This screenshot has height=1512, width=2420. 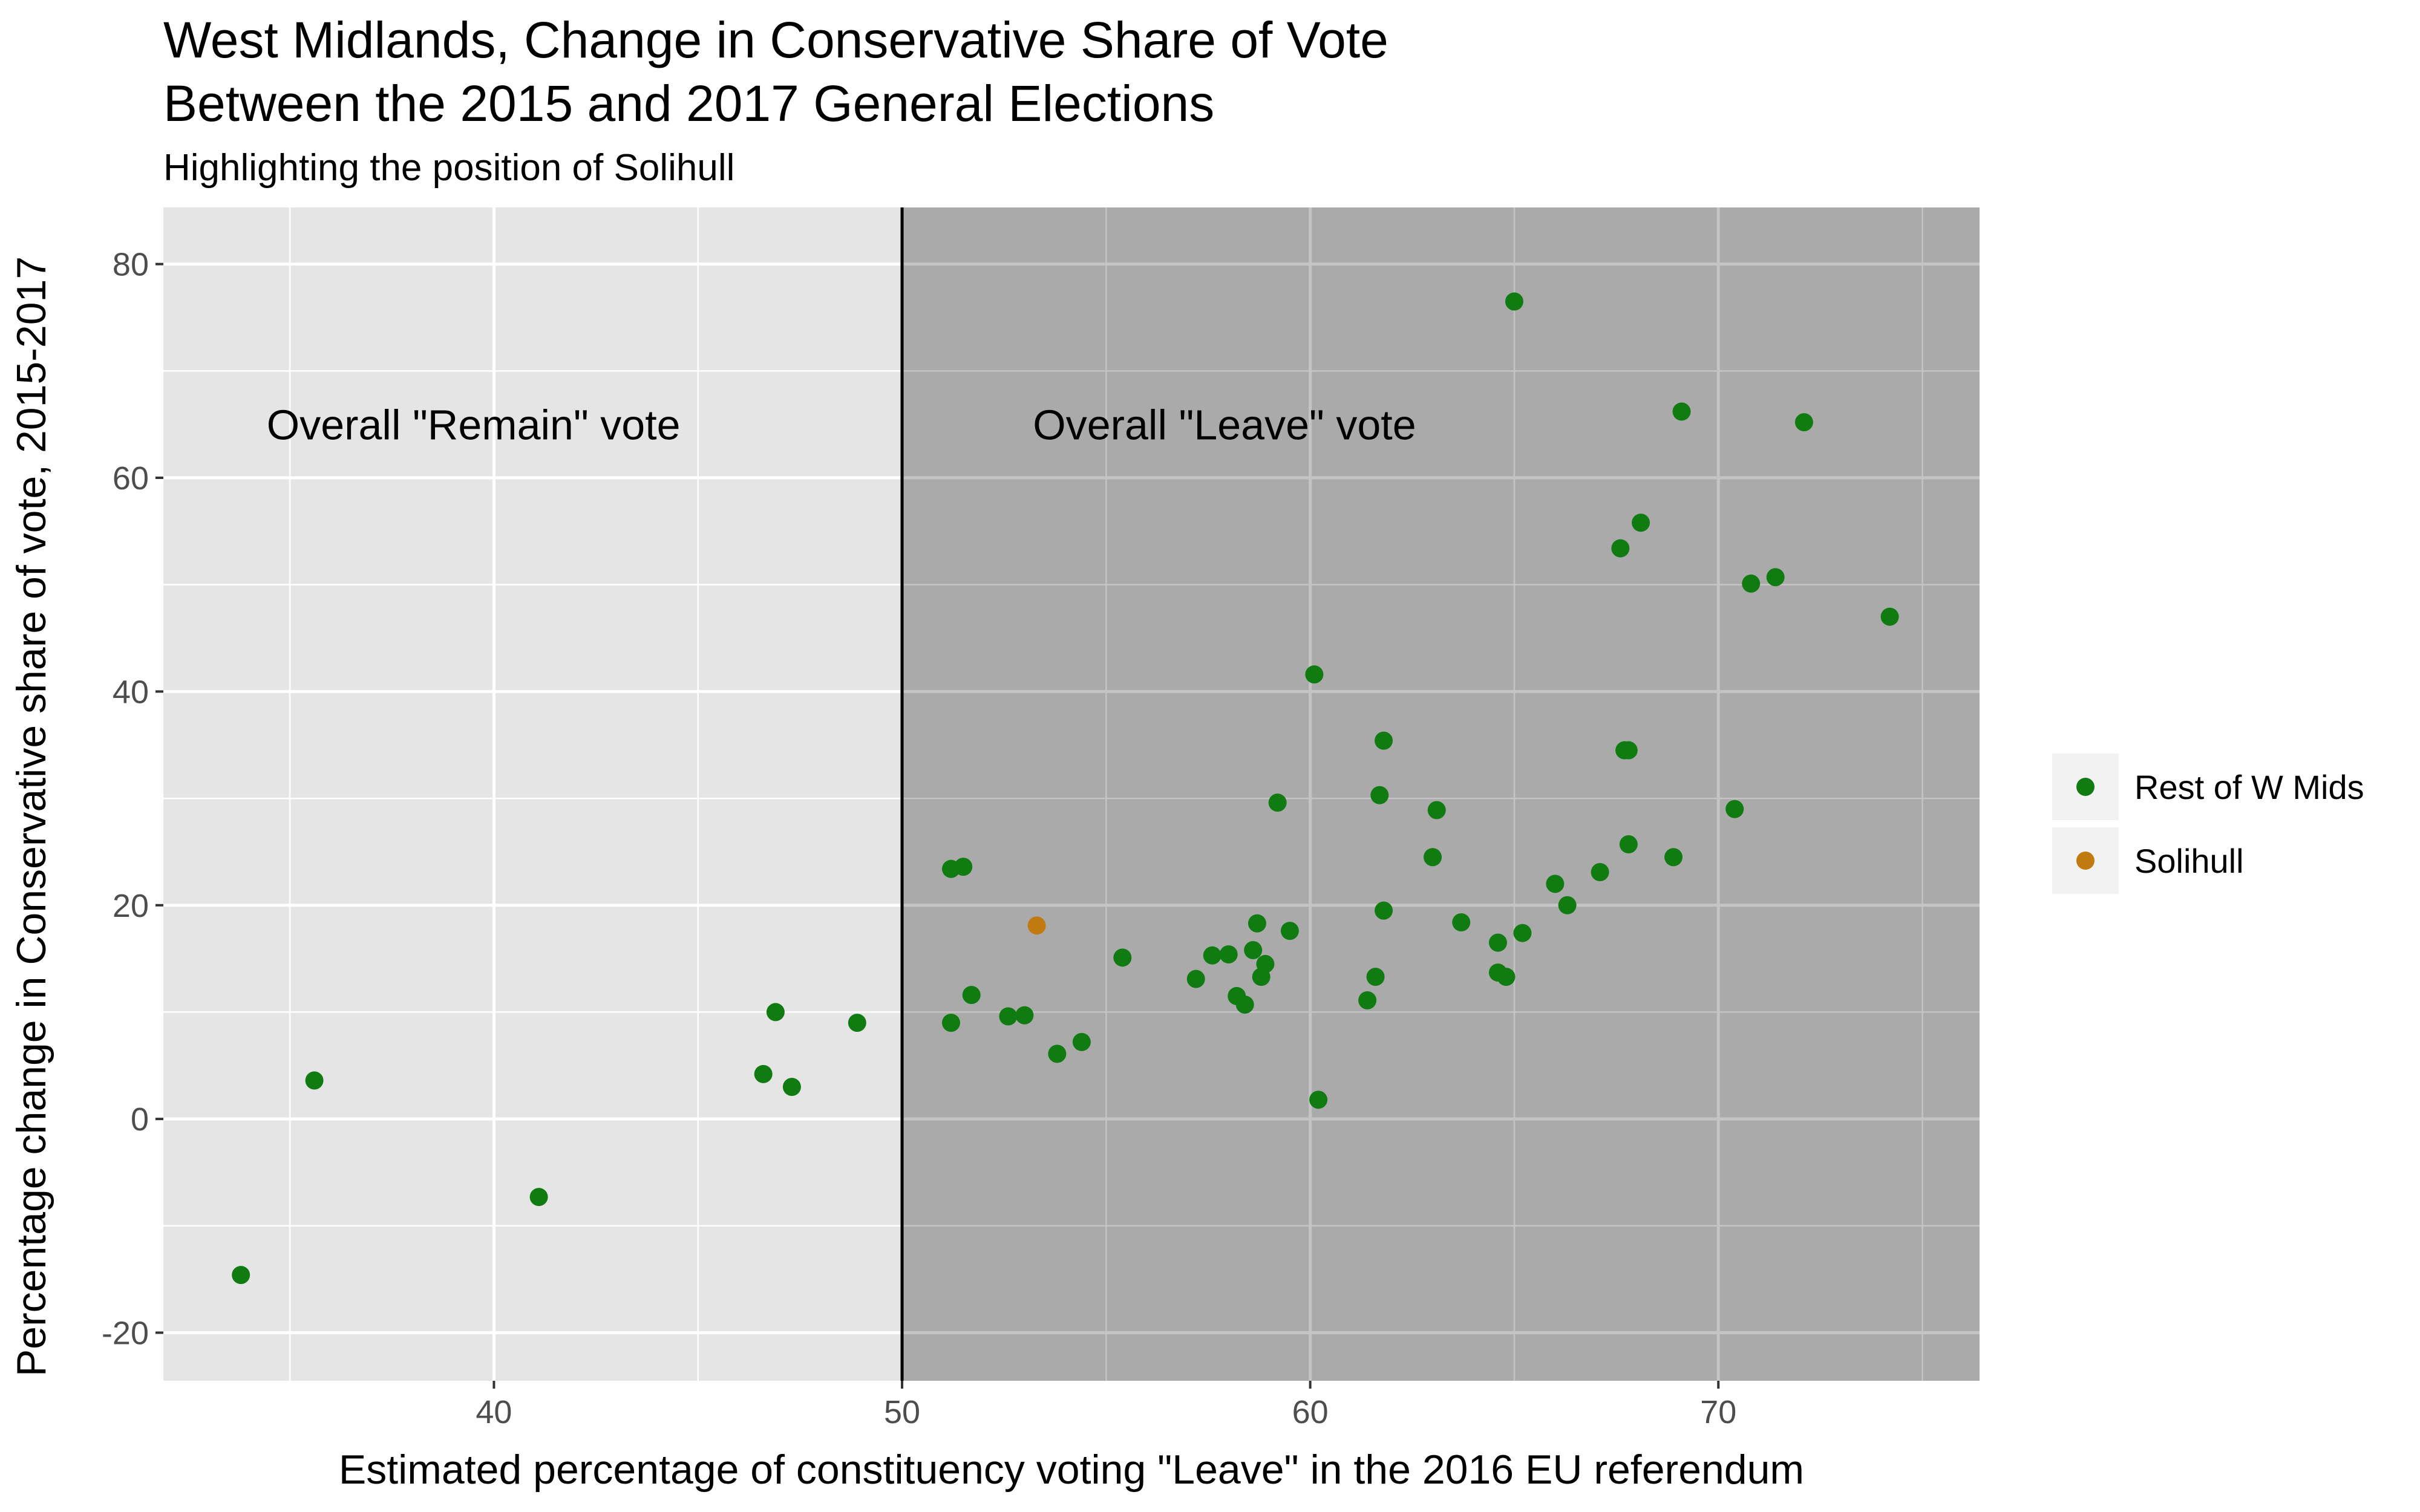 What do you see at coordinates (2189, 861) in the screenshot?
I see `legend-label: Solihull` at bounding box center [2189, 861].